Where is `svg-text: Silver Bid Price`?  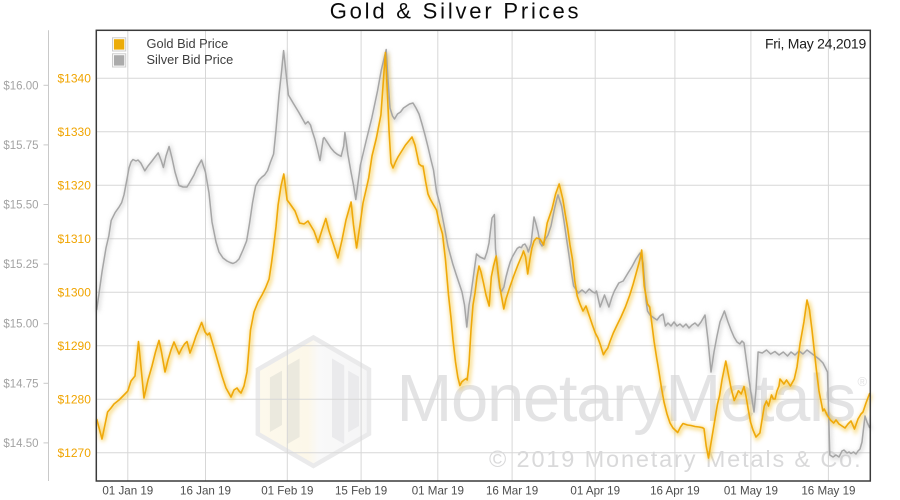
svg-text: Silver Bid Price is located at coordinates (190, 59).